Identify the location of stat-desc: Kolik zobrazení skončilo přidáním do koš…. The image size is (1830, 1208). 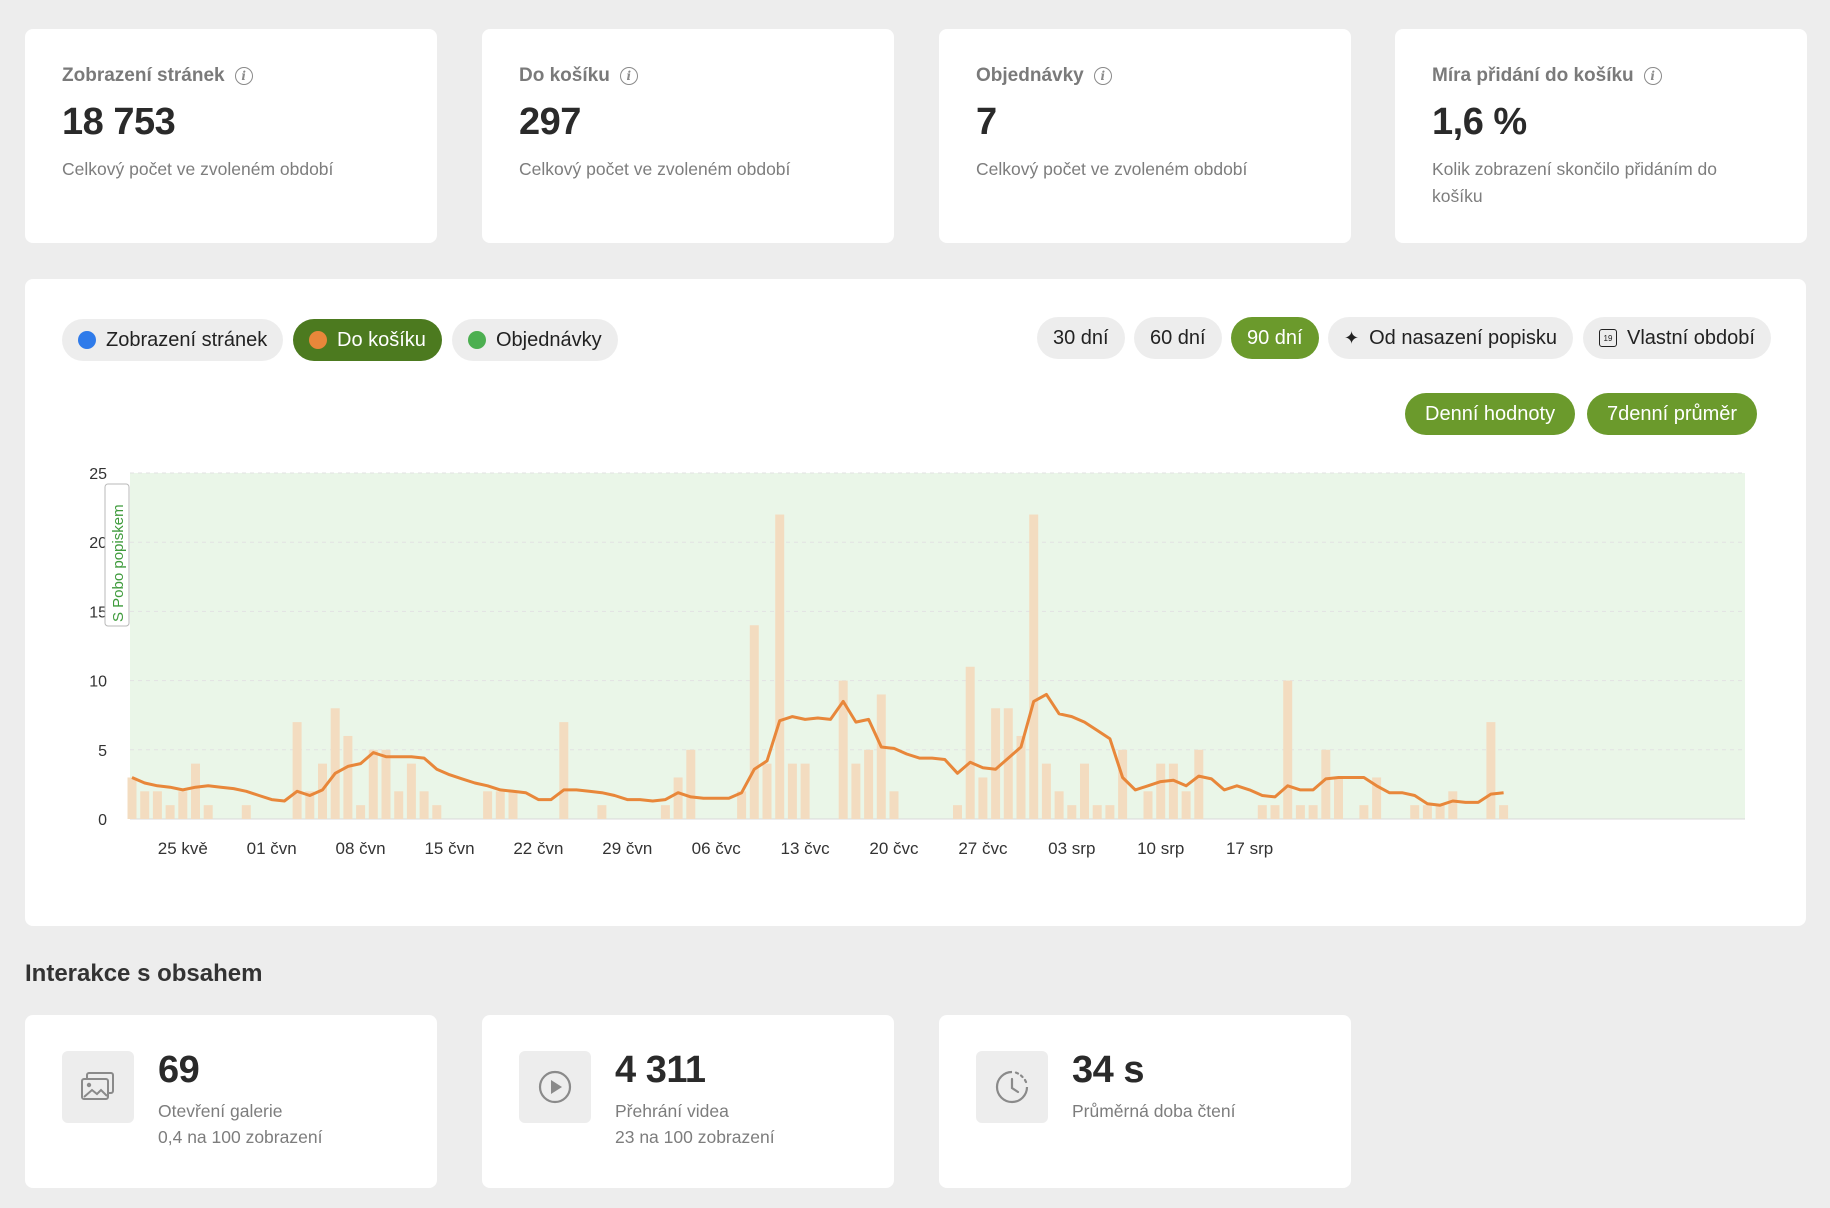
(1575, 182).